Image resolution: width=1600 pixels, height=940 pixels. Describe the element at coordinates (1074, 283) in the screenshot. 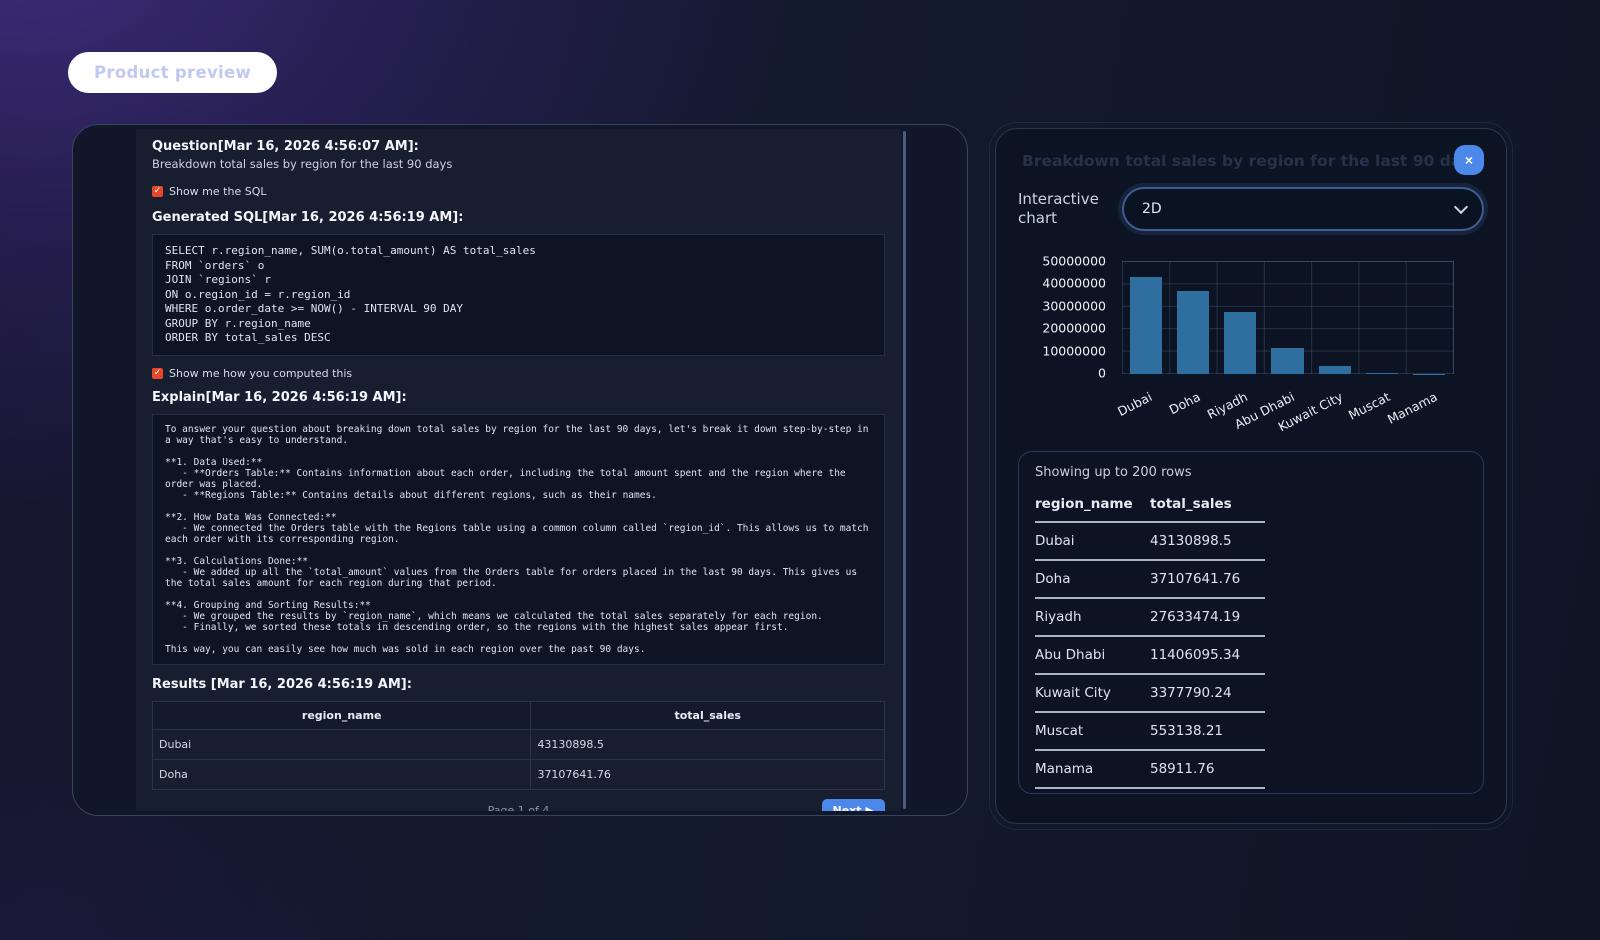

I see `y-tick-label: 40000000` at that location.